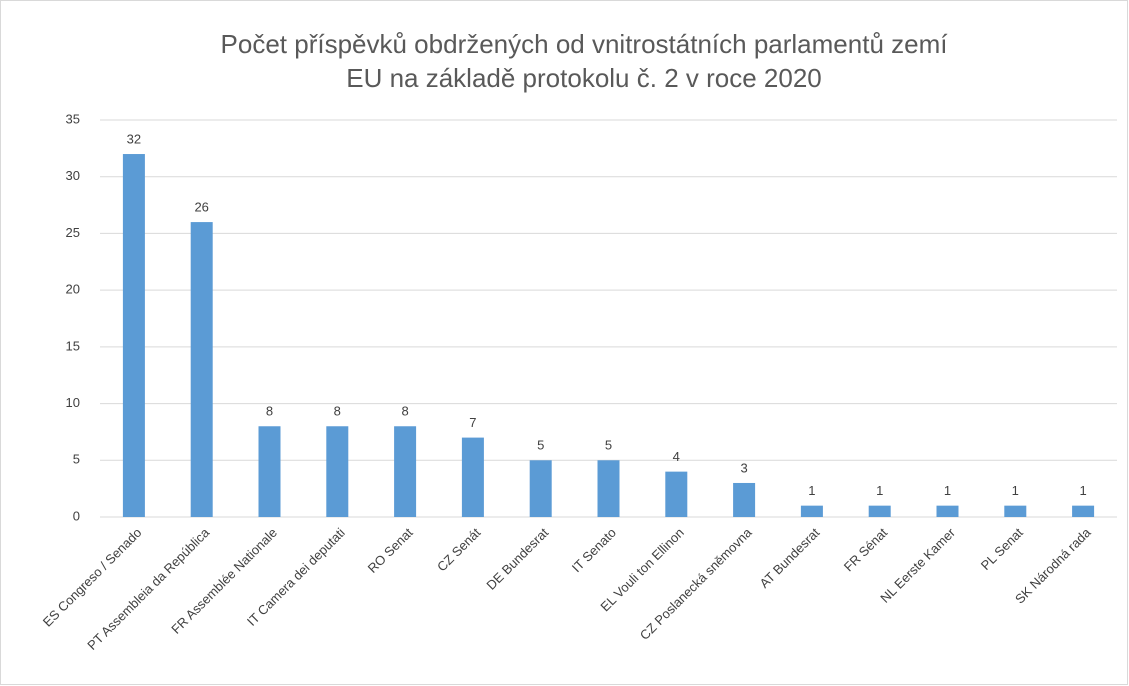  I want to click on data-label: 4, so click(676, 456).